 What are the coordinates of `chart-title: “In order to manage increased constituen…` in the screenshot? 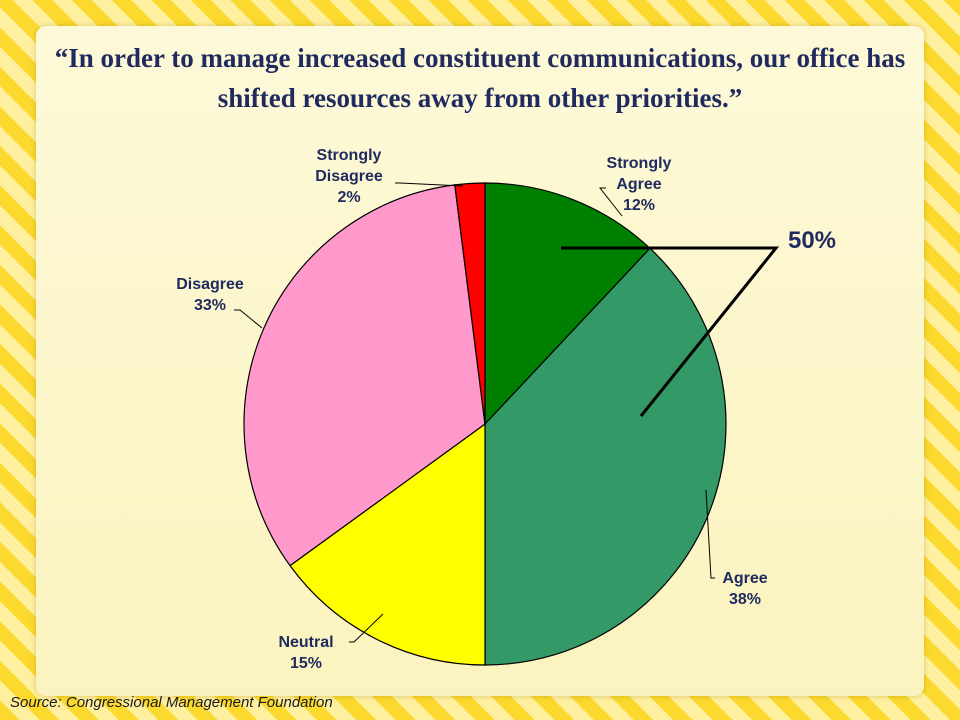 It's located at (480, 78).